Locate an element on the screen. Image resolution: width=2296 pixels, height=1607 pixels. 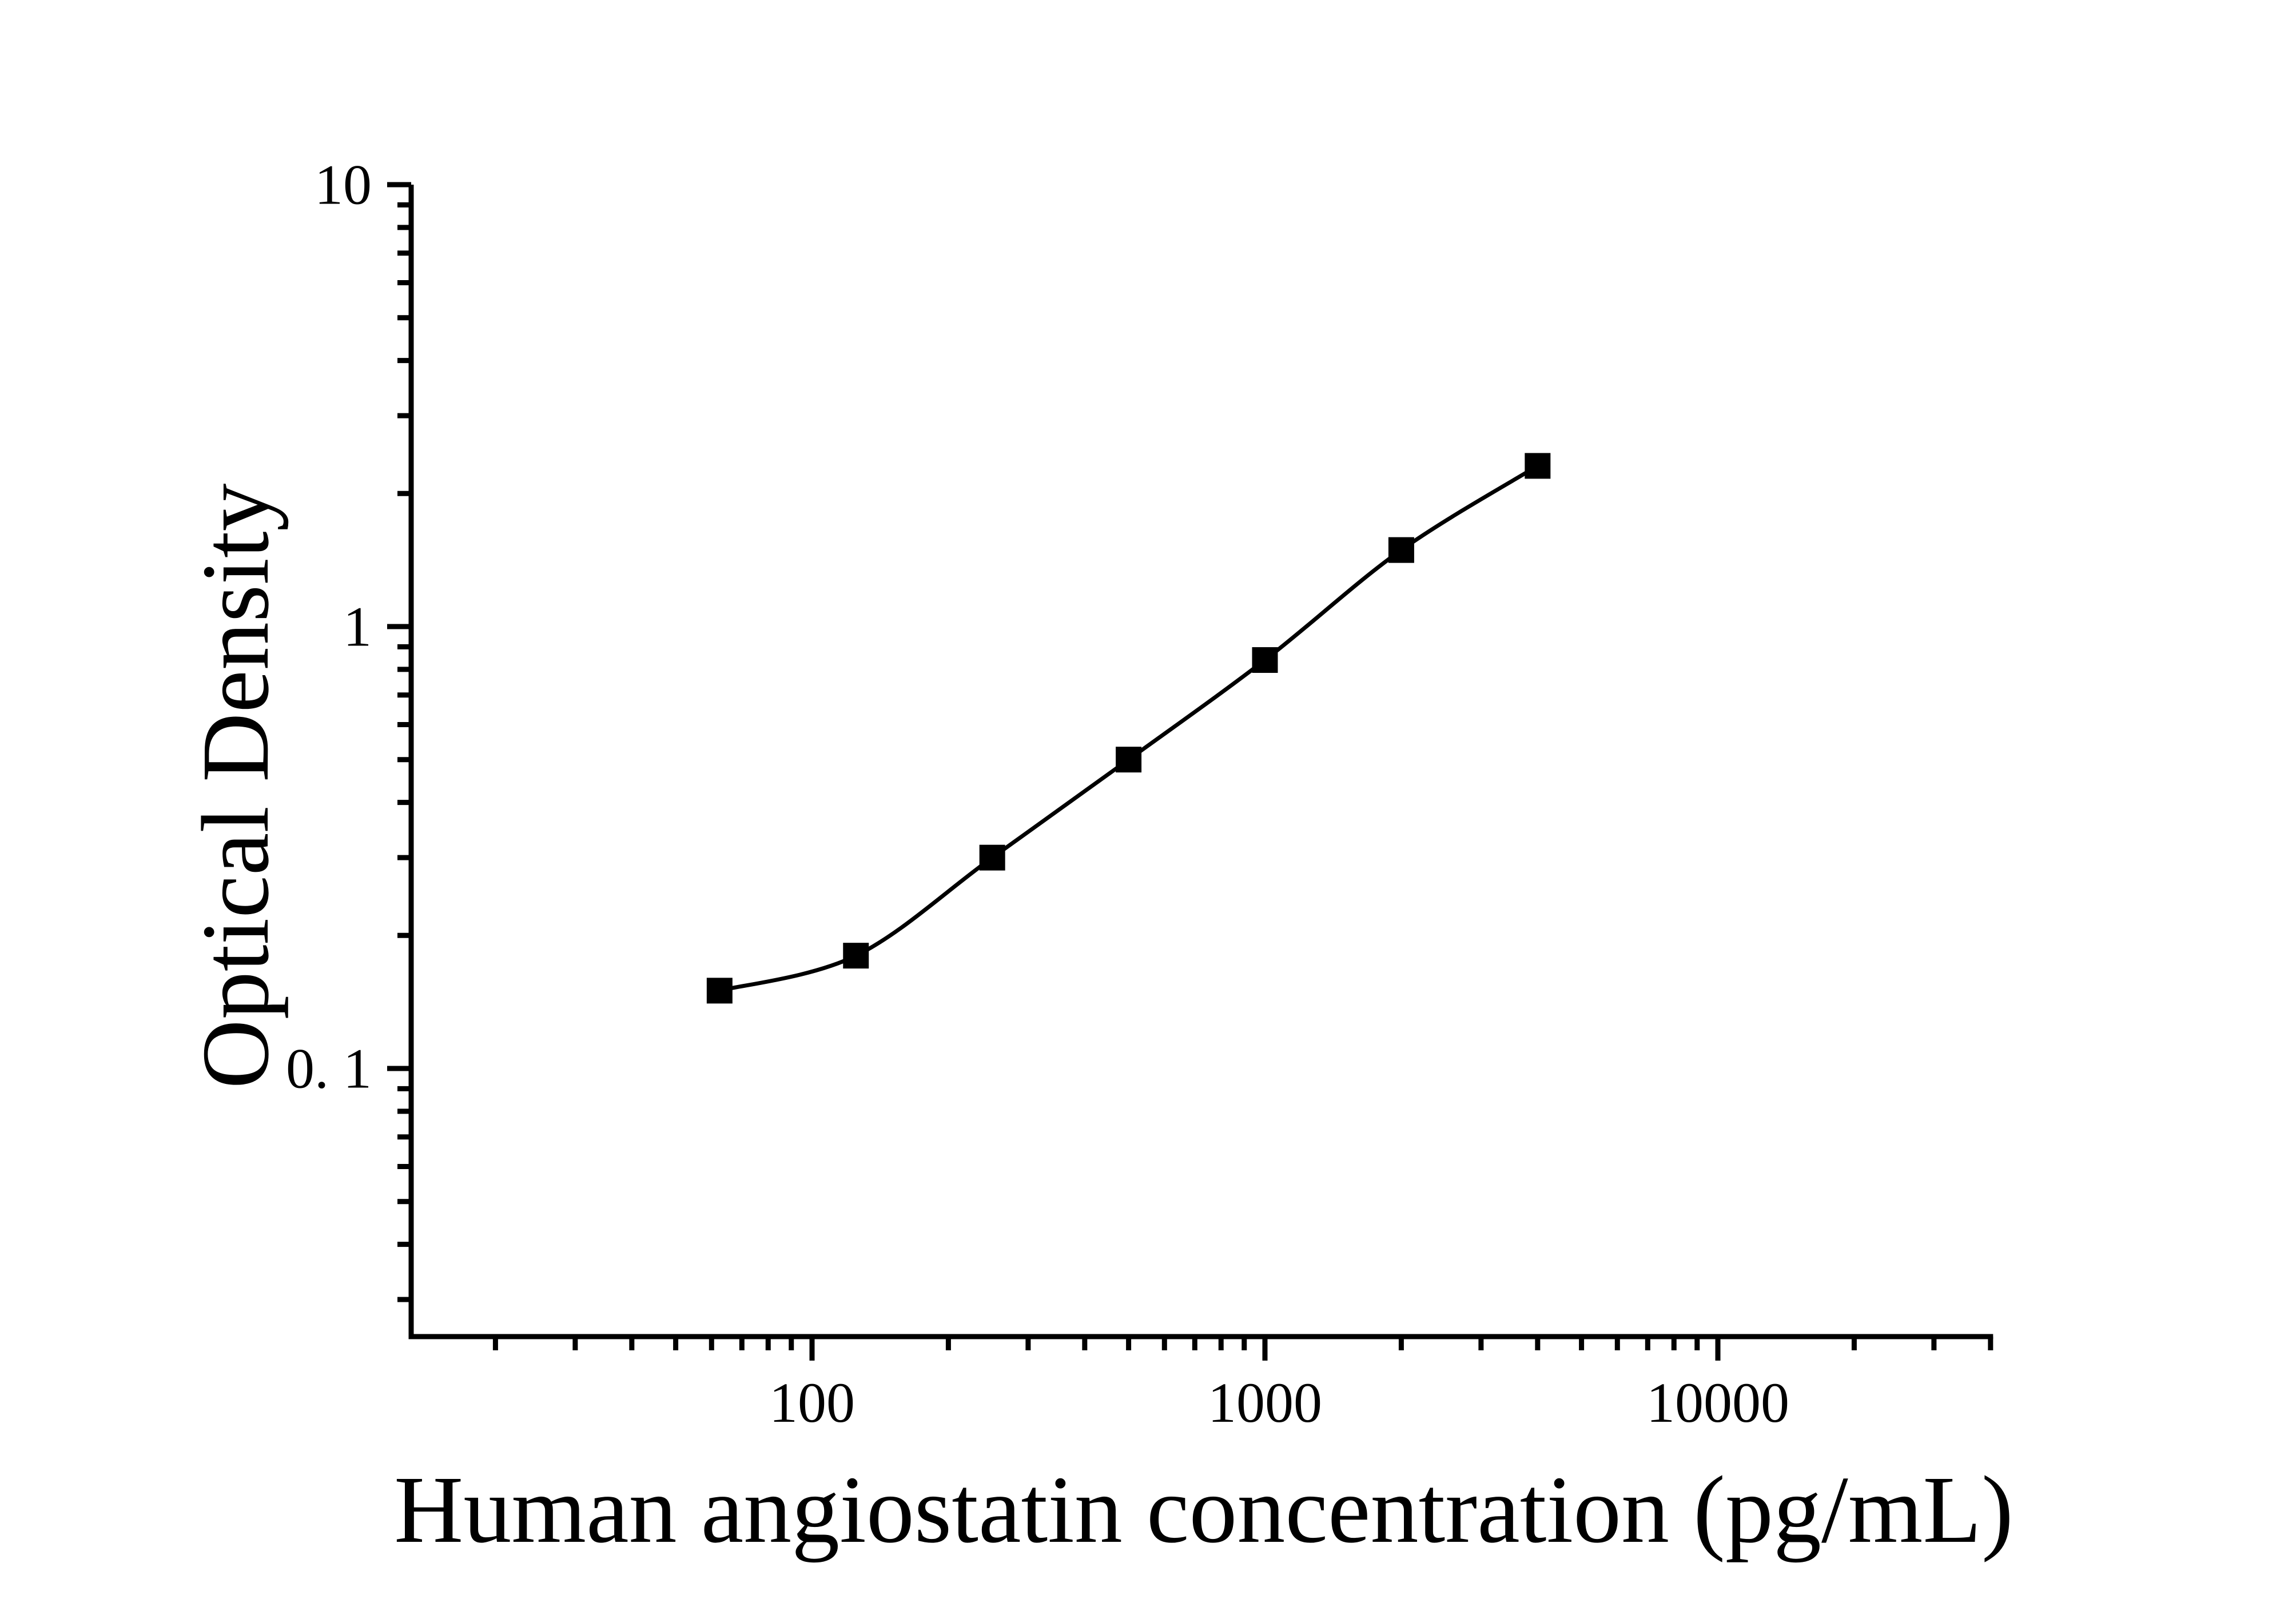
x-axis-major-ticks is located at coordinates (1265, 1349).